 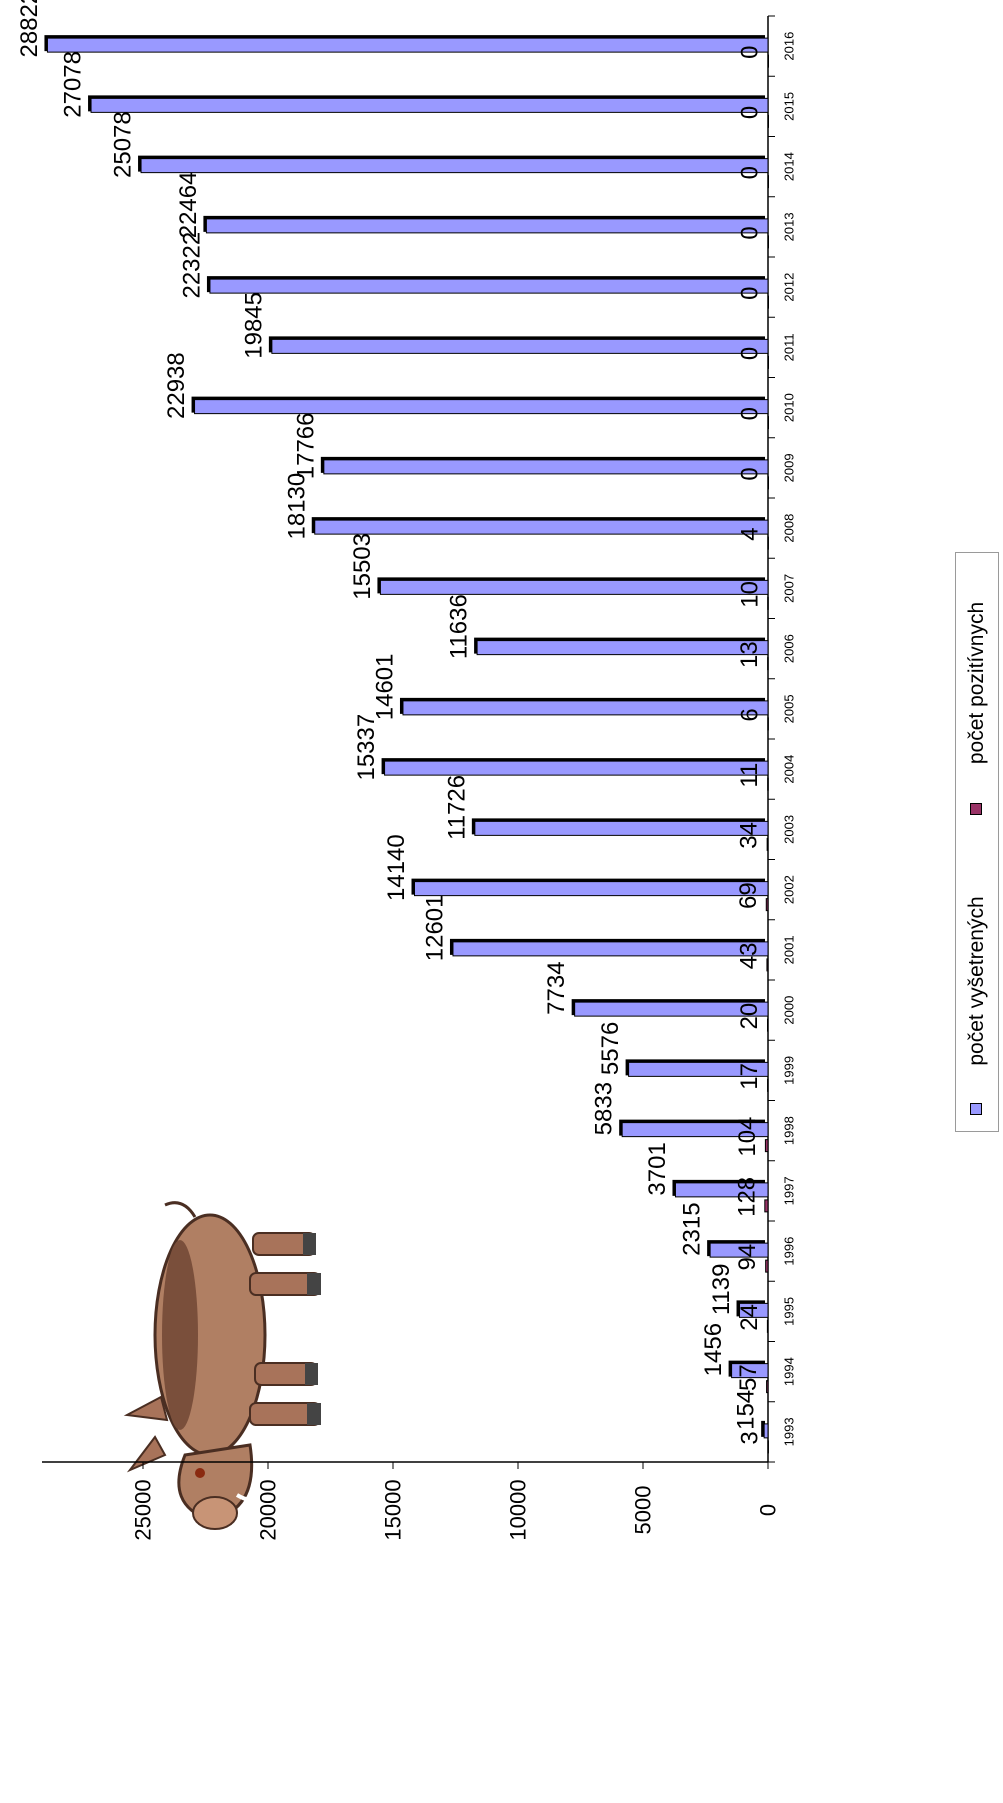 What do you see at coordinates (692, 1228) in the screenshot?
I see `data-label-series-1: 2315` at bounding box center [692, 1228].